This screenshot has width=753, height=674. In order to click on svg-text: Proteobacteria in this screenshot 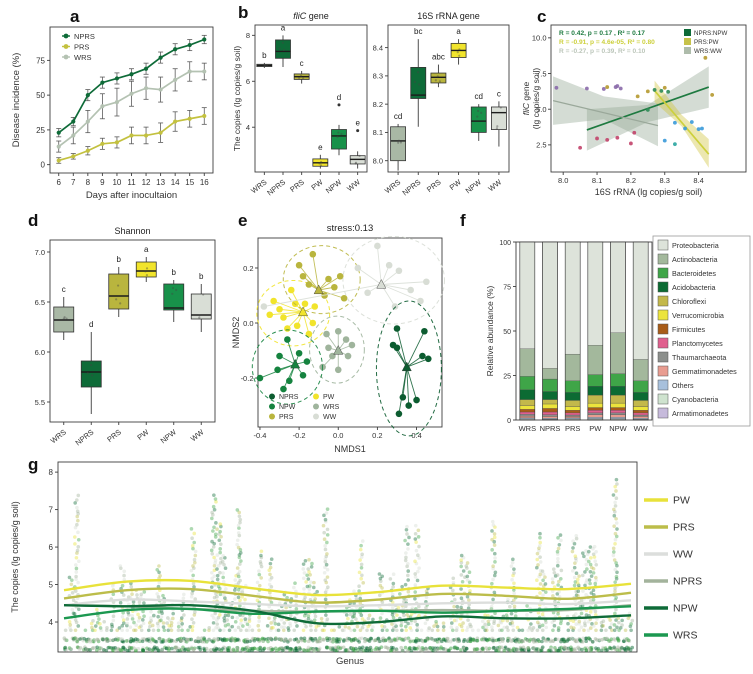, I will do `click(695, 245)`.